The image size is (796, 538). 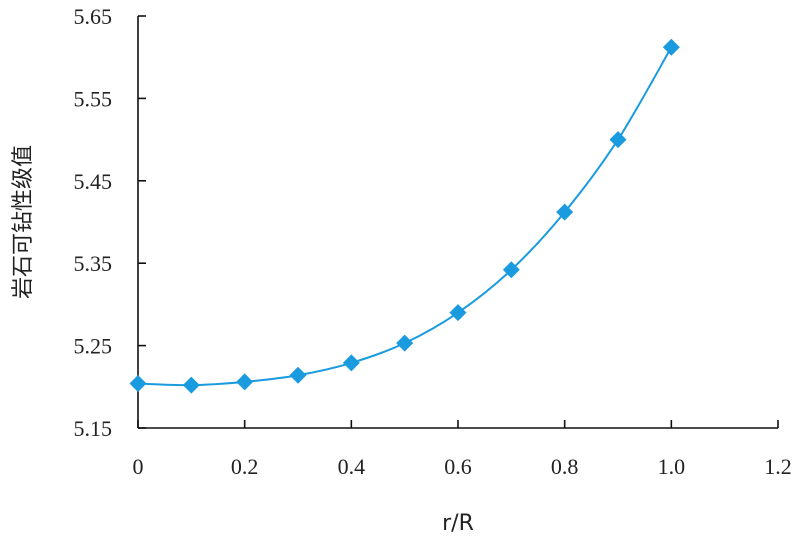 I want to click on x-axis-title: r/R, so click(x=458, y=523).